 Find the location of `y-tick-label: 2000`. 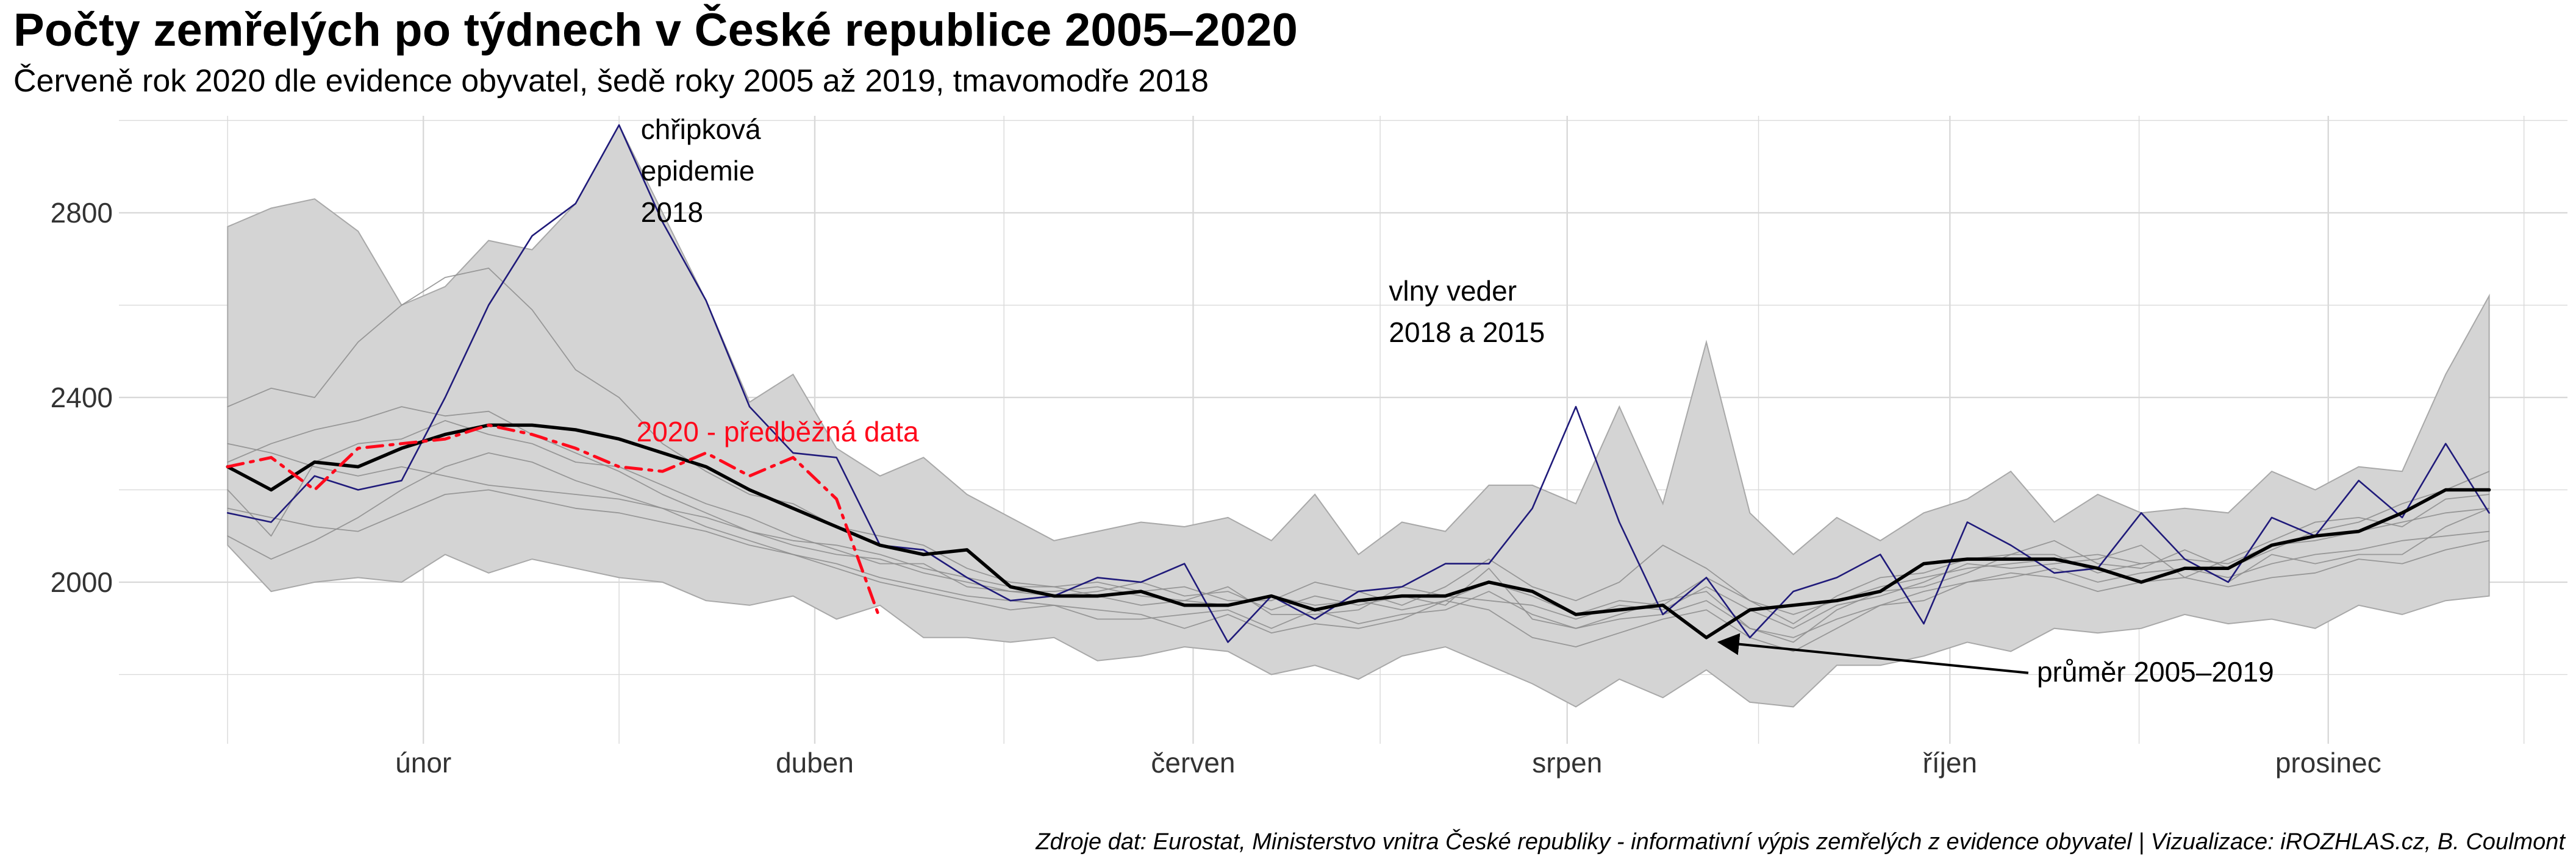

y-tick-label: 2000 is located at coordinates (82, 582).